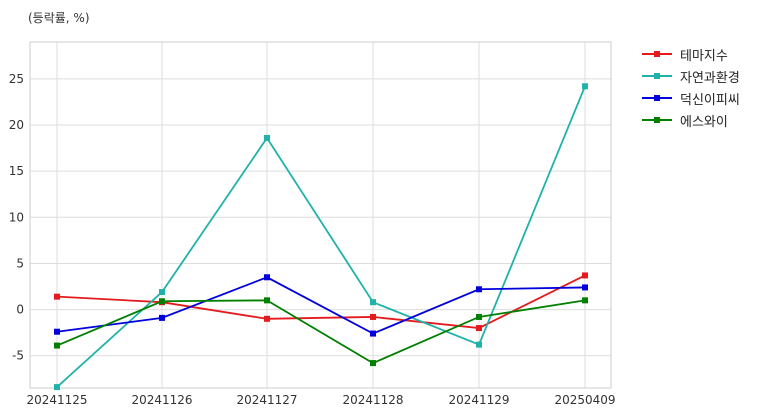  What do you see at coordinates (372, 400) in the screenshot?
I see `x-tick-label: 20241128` at bounding box center [372, 400].